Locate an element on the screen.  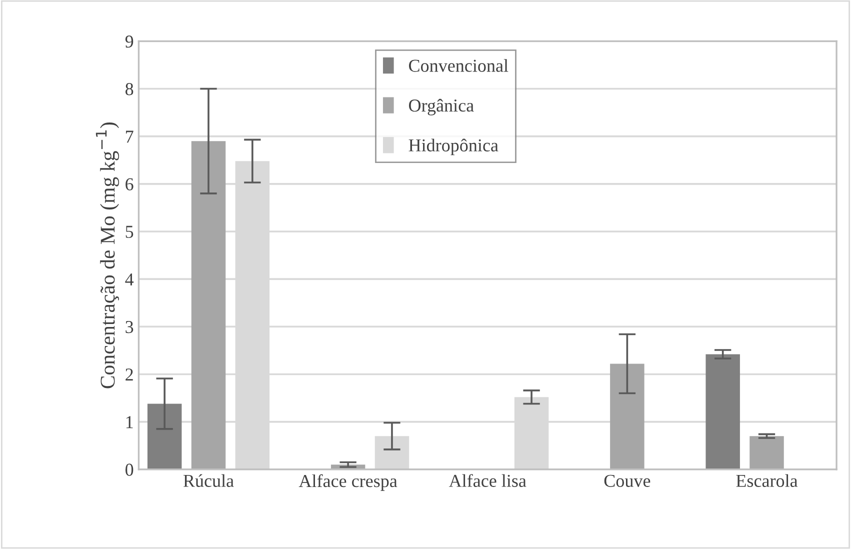
x-tick-label: Alface crespa is located at coordinates (348, 482).